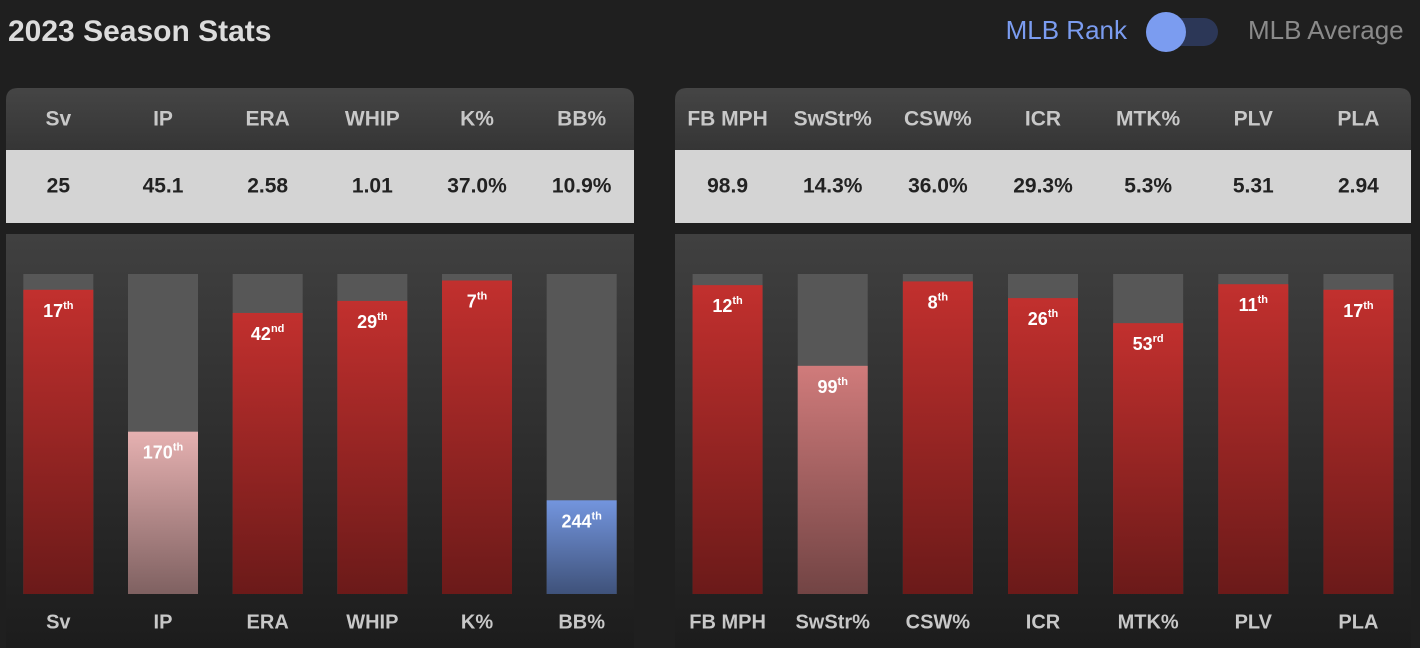 The width and height of the screenshot is (1420, 648). What do you see at coordinates (581, 119) in the screenshot?
I see `table-header: BB%` at bounding box center [581, 119].